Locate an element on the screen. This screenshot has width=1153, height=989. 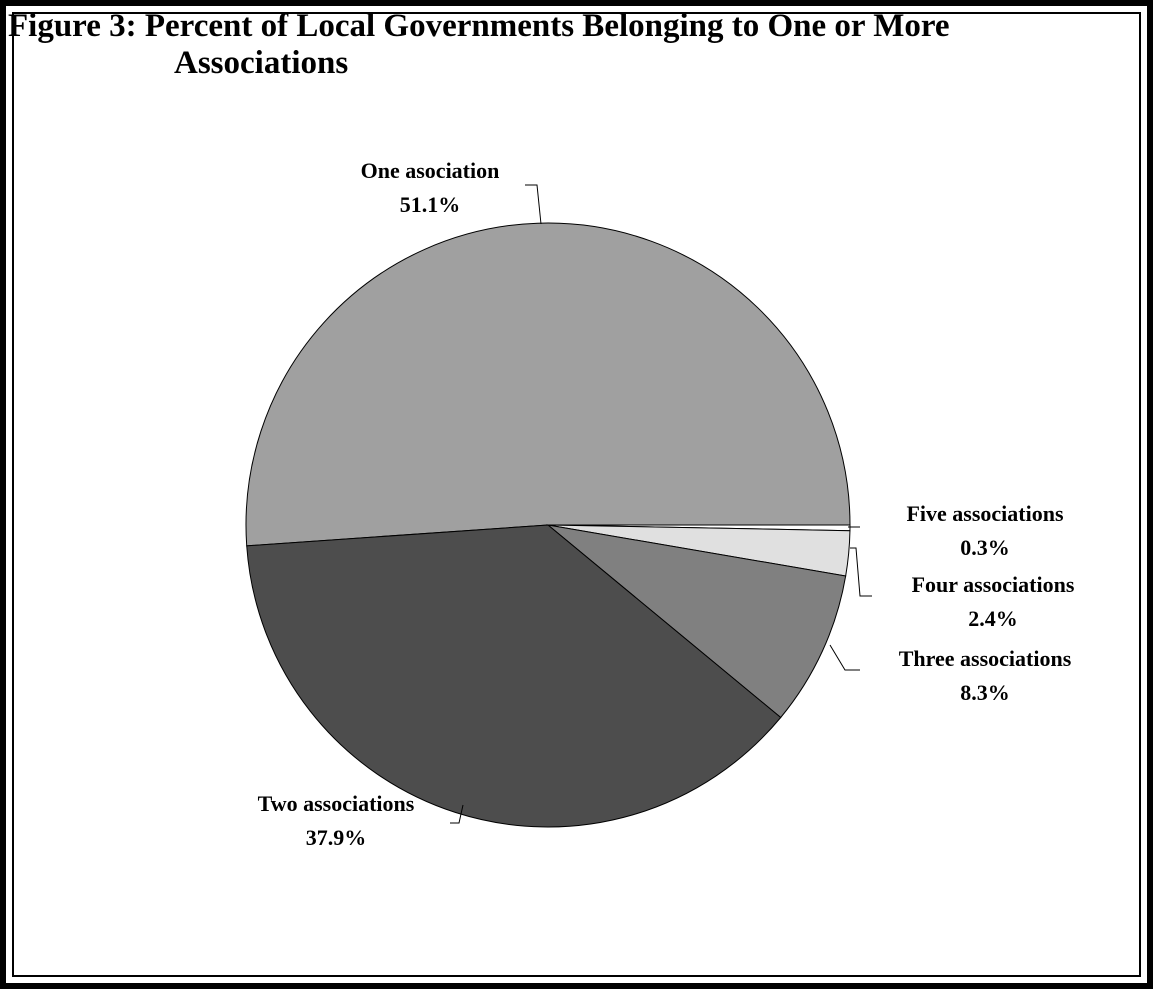
leader-four-associations is located at coordinates (861, 572).